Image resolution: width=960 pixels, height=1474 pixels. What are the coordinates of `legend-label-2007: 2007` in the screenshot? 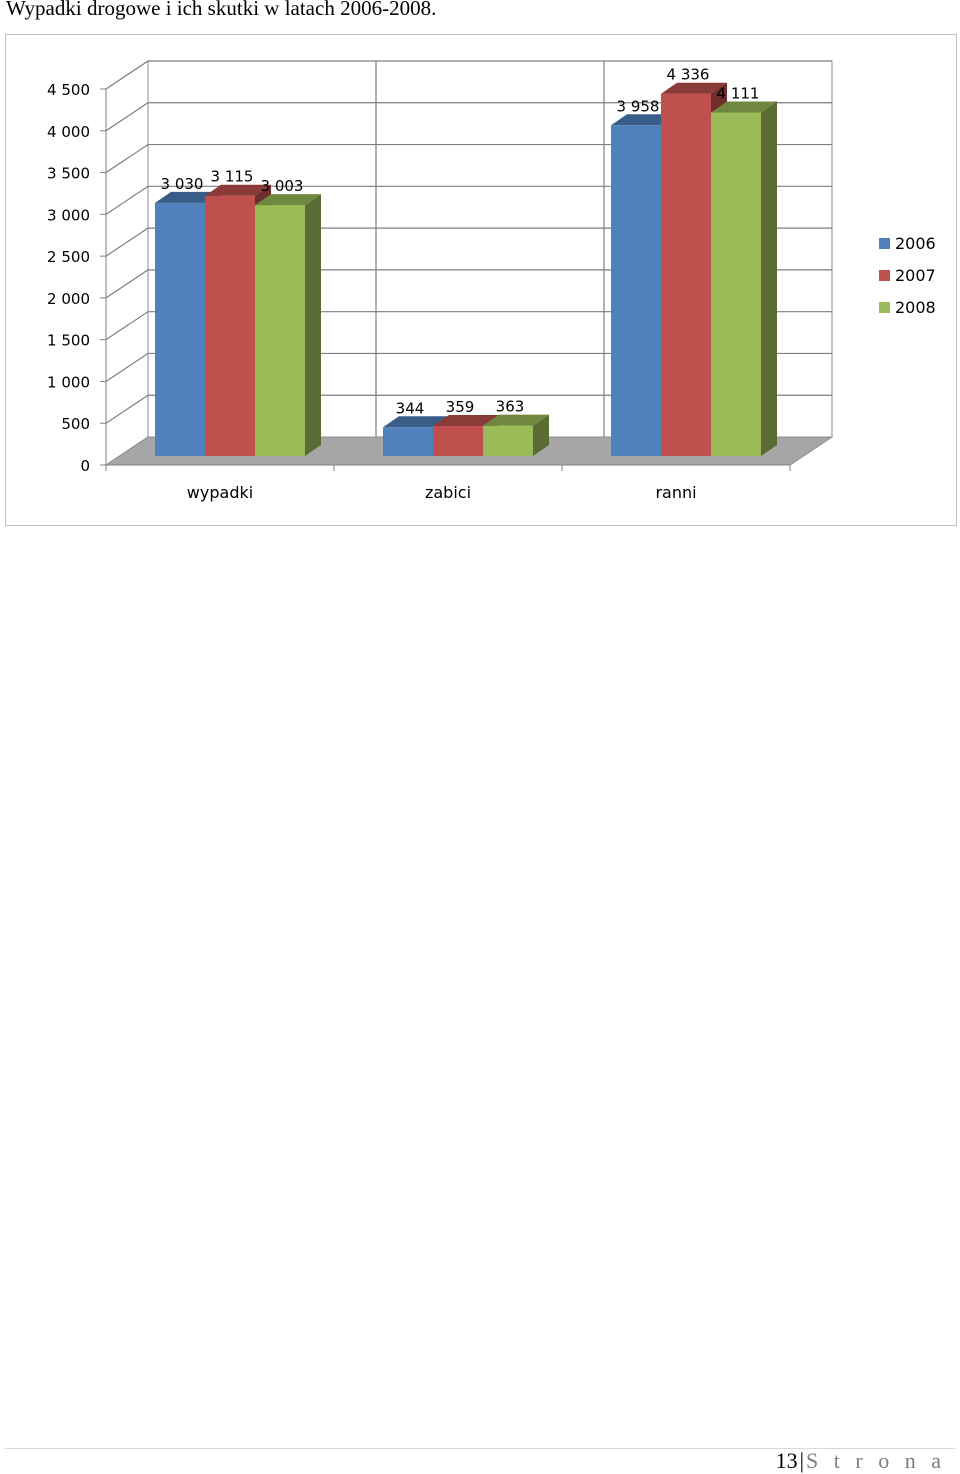 It's located at (915, 275).